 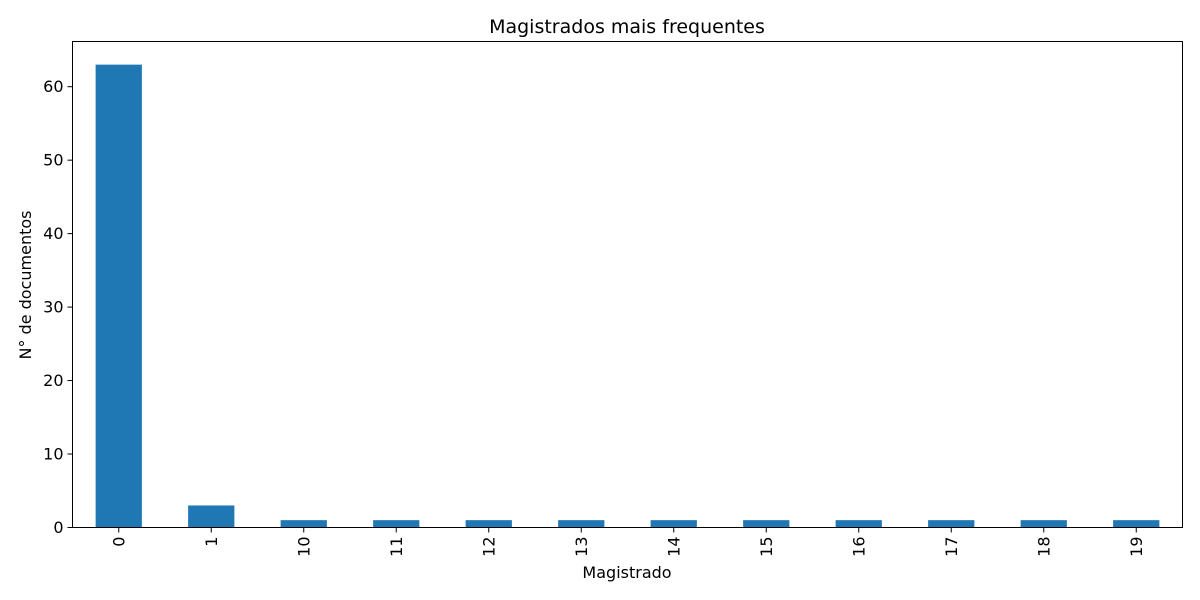 What do you see at coordinates (627, 542) in the screenshot?
I see `x-axis-ticks: 0 1 10 11 12 13 14 15 16 17 18 19` at bounding box center [627, 542].